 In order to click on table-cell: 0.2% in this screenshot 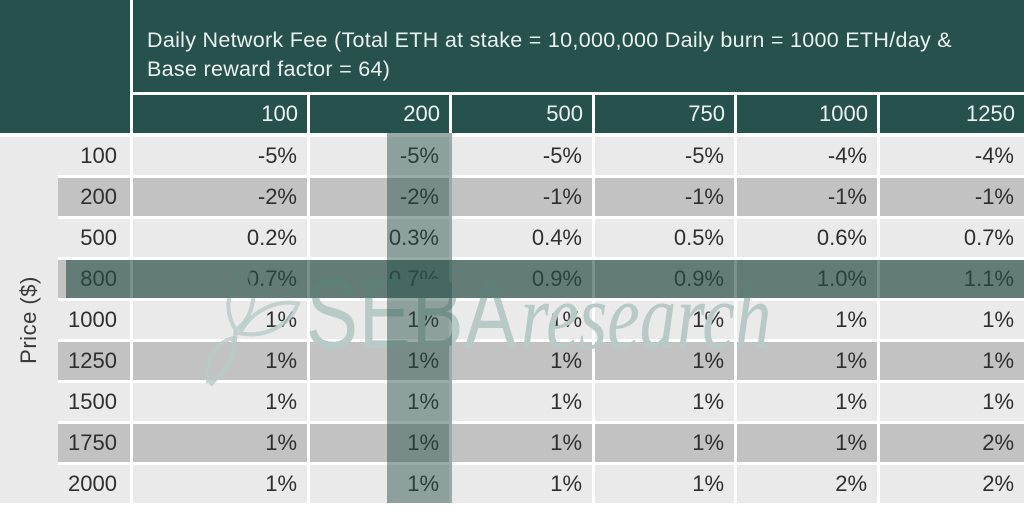, I will do `click(220, 238)`.